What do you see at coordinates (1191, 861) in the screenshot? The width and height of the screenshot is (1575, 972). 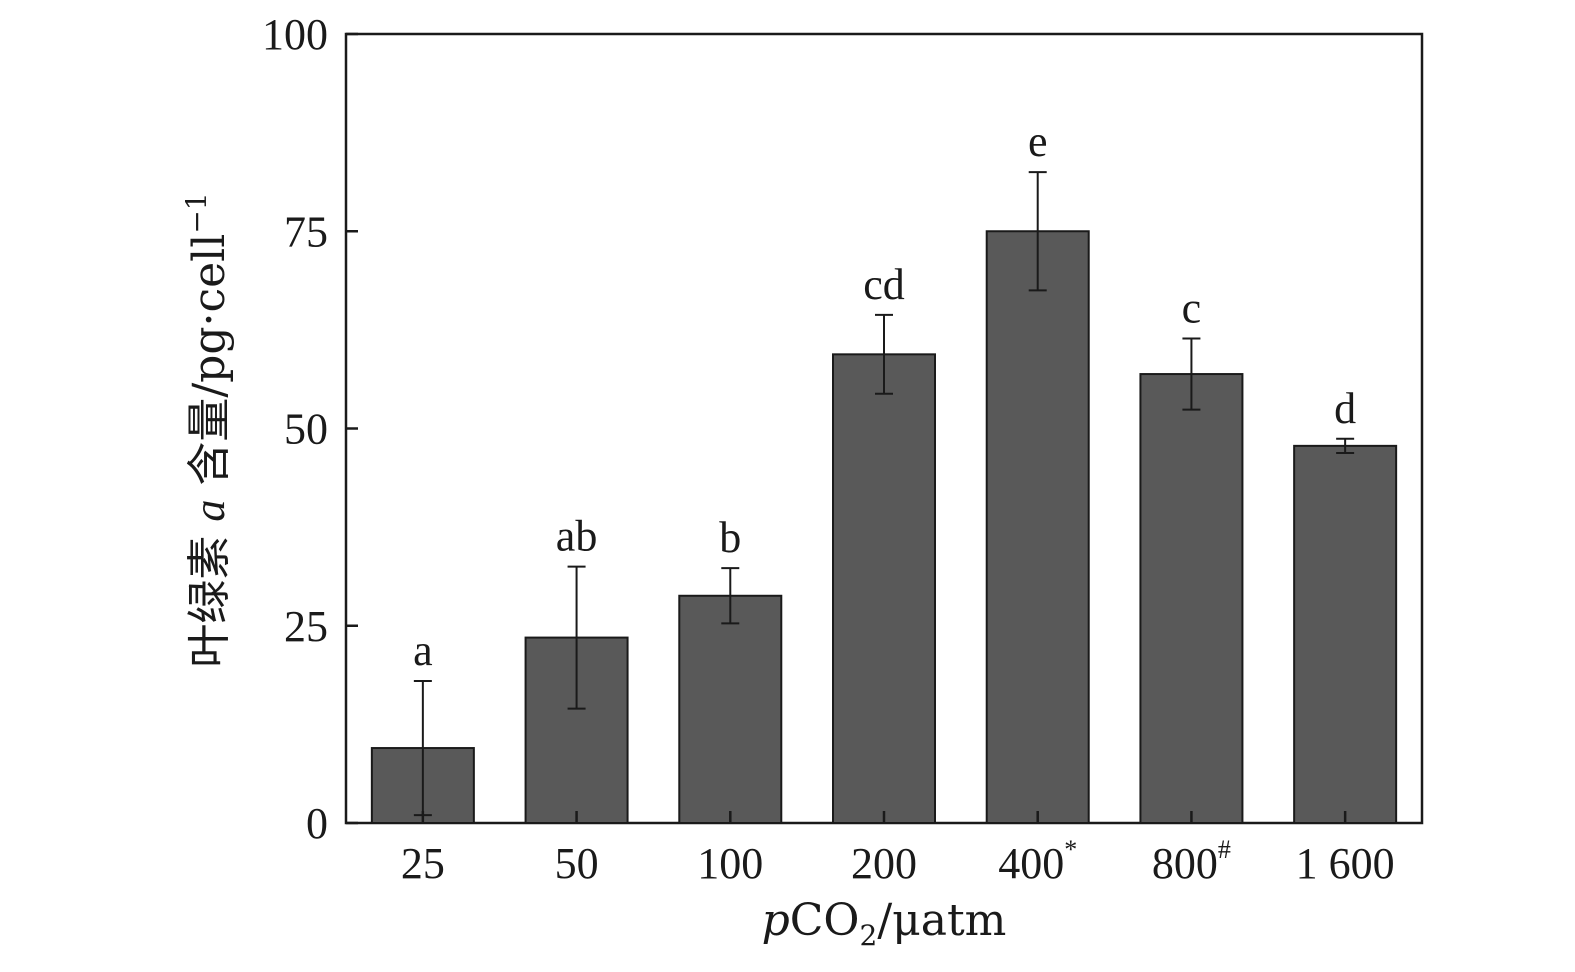 I see `x-tick-label-5: 800#` at bounding box center [1191, 861].